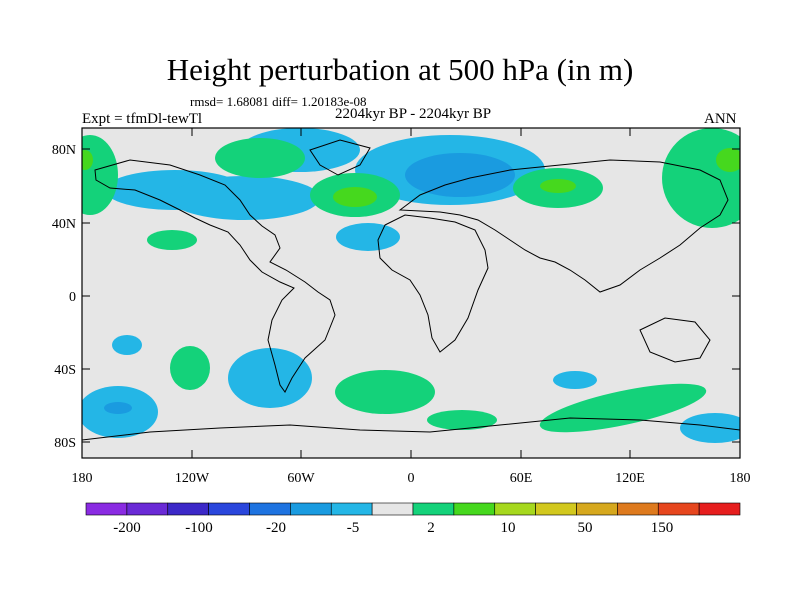 The image size is (800, 600). Describe the element at coordinates (585, 528) in the screenshot. I see `colorbar-label-7: 50` at that location.